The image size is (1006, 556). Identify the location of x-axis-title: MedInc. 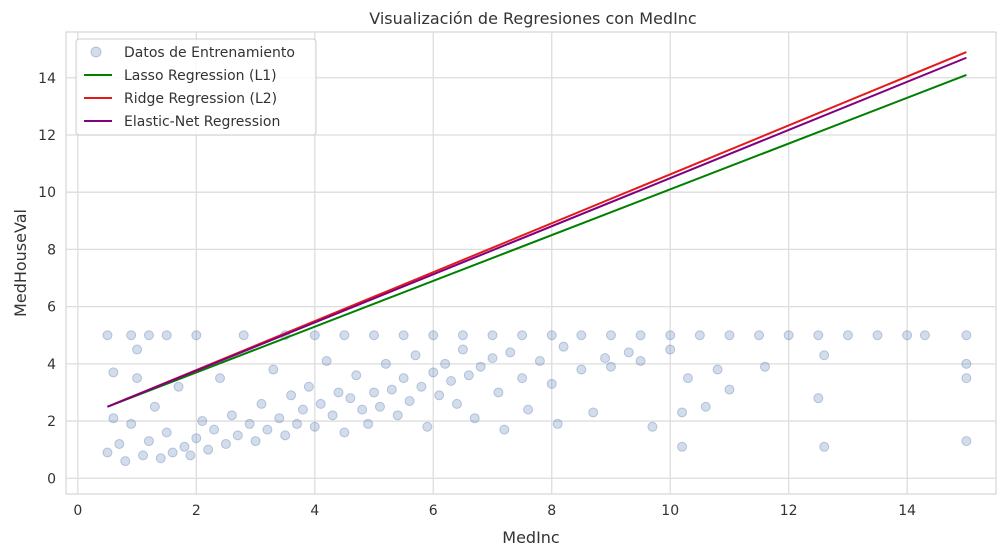
(530, 537).